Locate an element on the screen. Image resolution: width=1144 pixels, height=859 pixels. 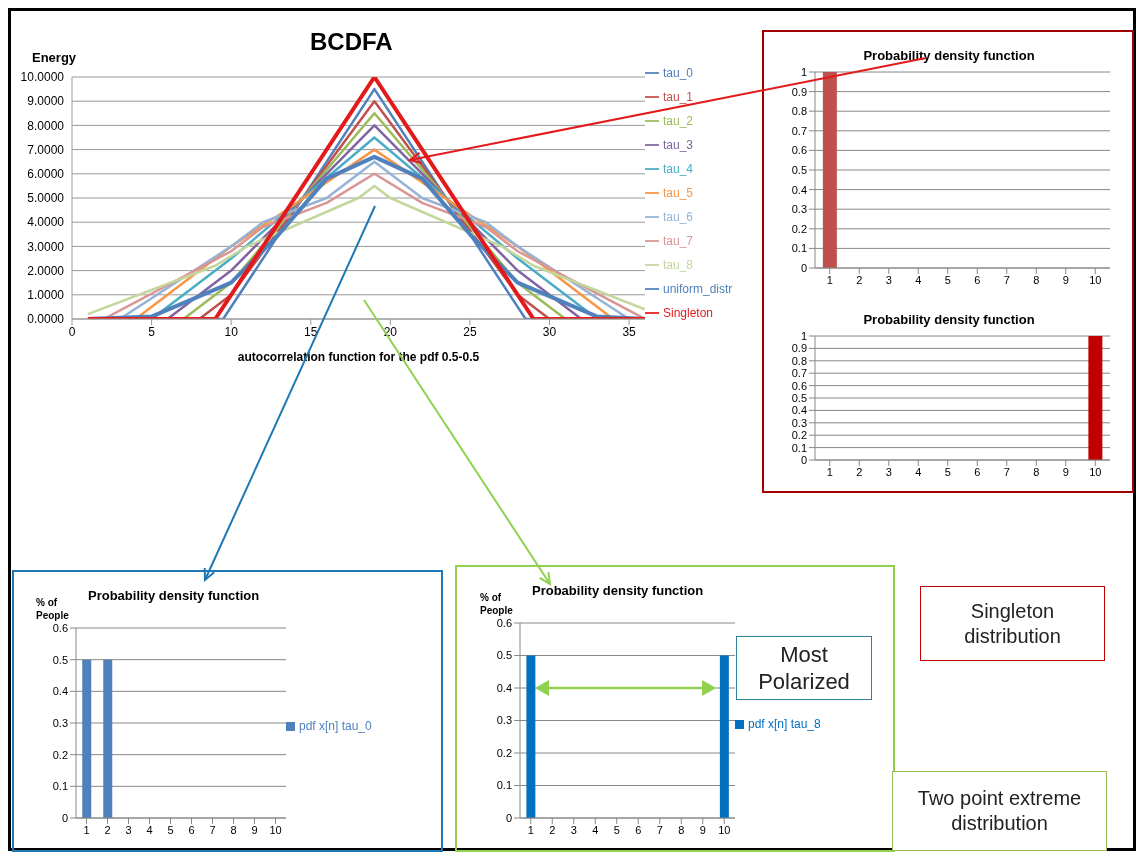
y-tick-label: 7.0000 is located at coordinates (46, 149).